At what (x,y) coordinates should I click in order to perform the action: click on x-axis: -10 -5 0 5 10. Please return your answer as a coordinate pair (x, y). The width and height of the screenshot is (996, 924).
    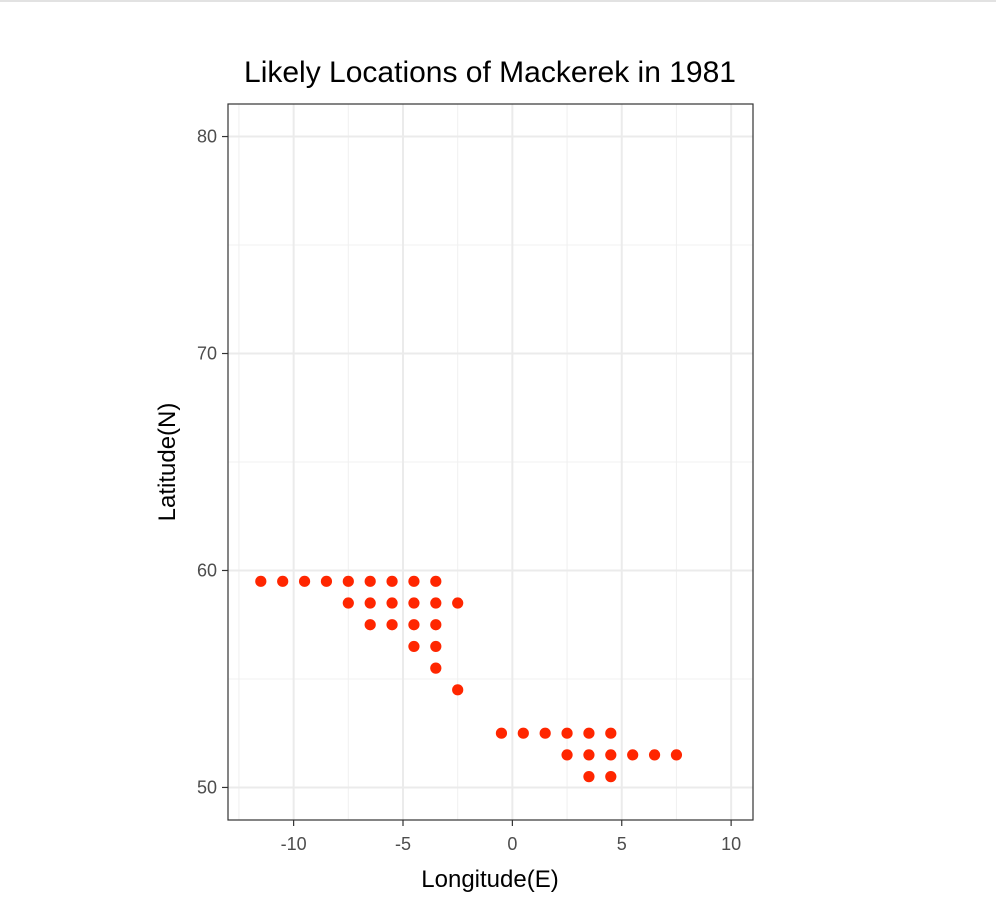
    Looking at the image, I should click on (511, 837).